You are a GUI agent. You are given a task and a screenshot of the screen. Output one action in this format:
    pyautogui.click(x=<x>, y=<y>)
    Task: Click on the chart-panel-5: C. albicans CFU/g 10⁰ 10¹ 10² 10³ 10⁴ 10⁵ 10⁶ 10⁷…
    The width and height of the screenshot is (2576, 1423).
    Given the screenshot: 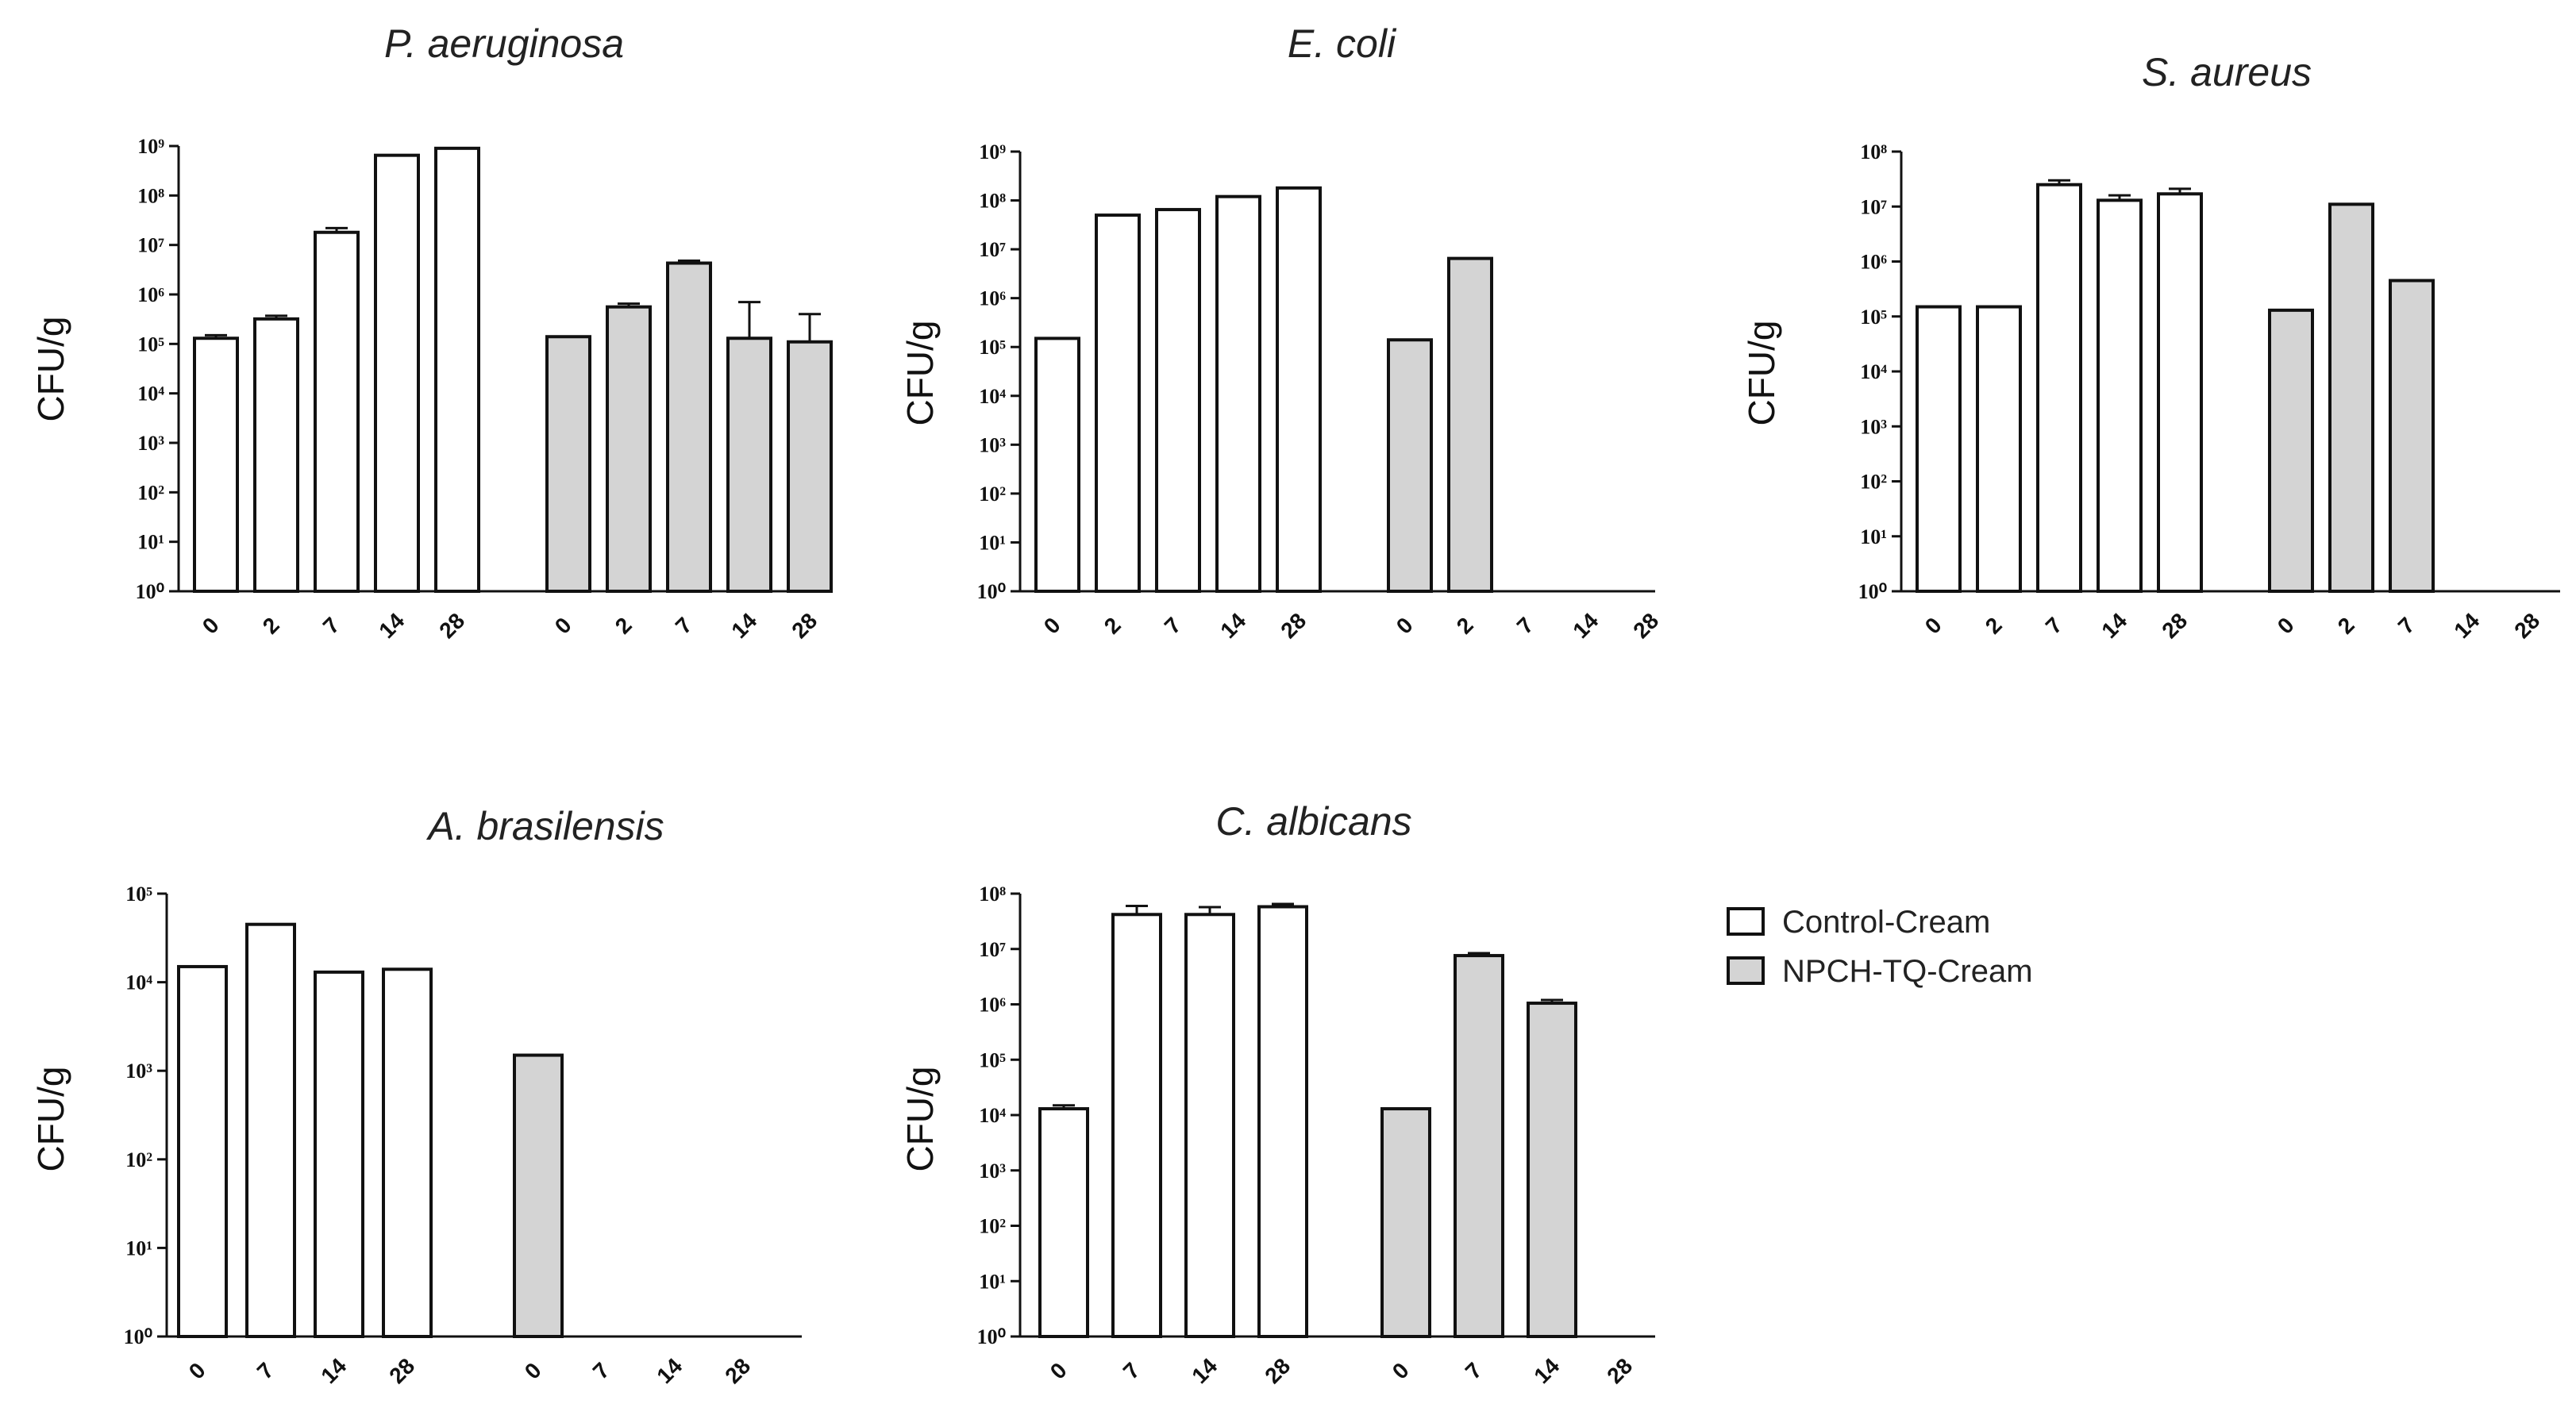 What is the action you would take?
    pyautogui.click(x=1277, y=1093)
    